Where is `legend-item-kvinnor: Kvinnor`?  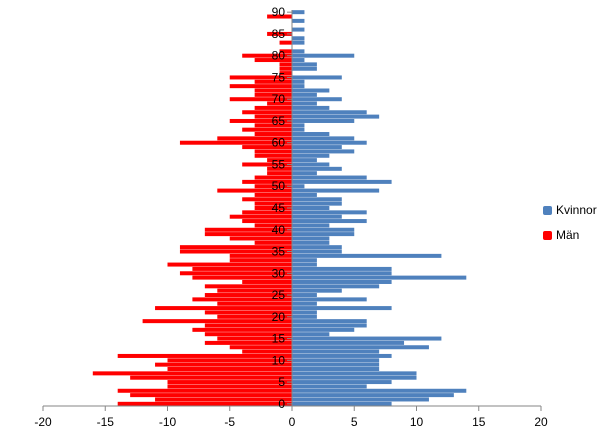 legend-item-kvinnor: Kvinnor is located at coordinates (570, 210).